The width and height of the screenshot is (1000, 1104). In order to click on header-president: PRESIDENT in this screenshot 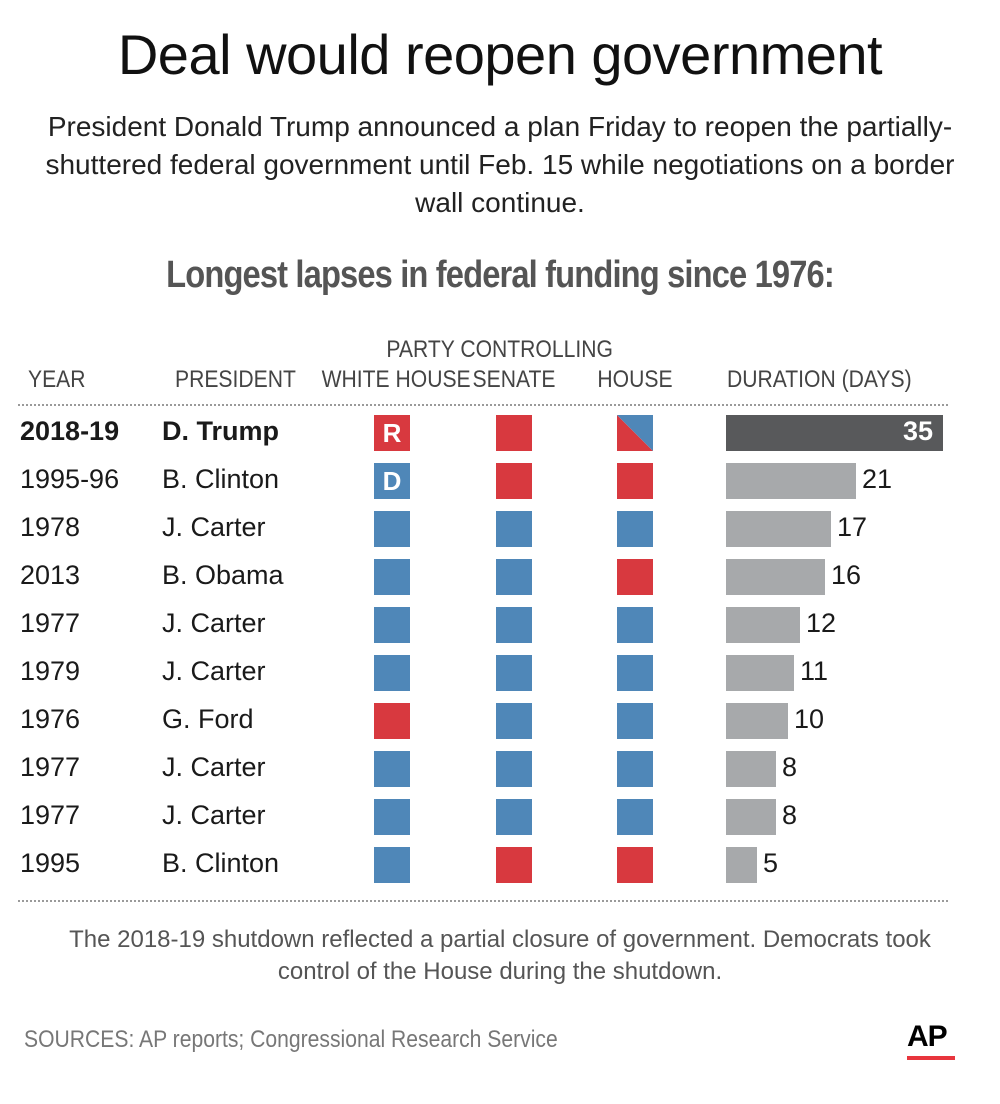, I will do `click(235, 379)`.